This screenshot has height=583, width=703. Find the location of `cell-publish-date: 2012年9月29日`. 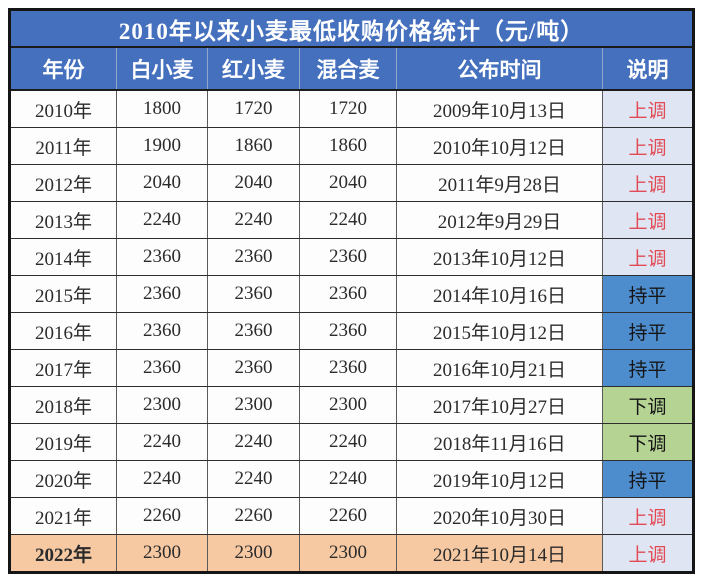

cell-publish-date: 2012年9月29日 is located at coordinates (499, 220).